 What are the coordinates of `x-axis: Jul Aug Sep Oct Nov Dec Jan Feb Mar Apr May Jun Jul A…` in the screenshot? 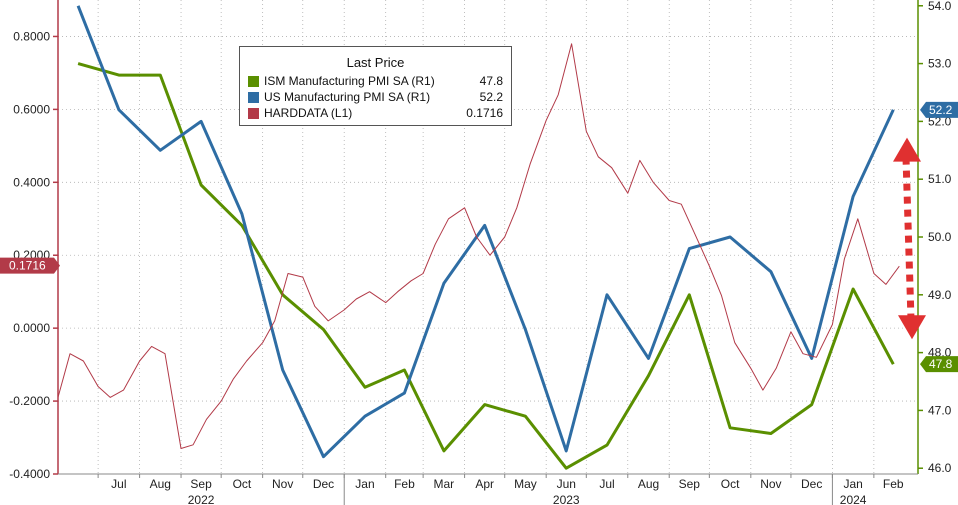 It's located at (488, 489).